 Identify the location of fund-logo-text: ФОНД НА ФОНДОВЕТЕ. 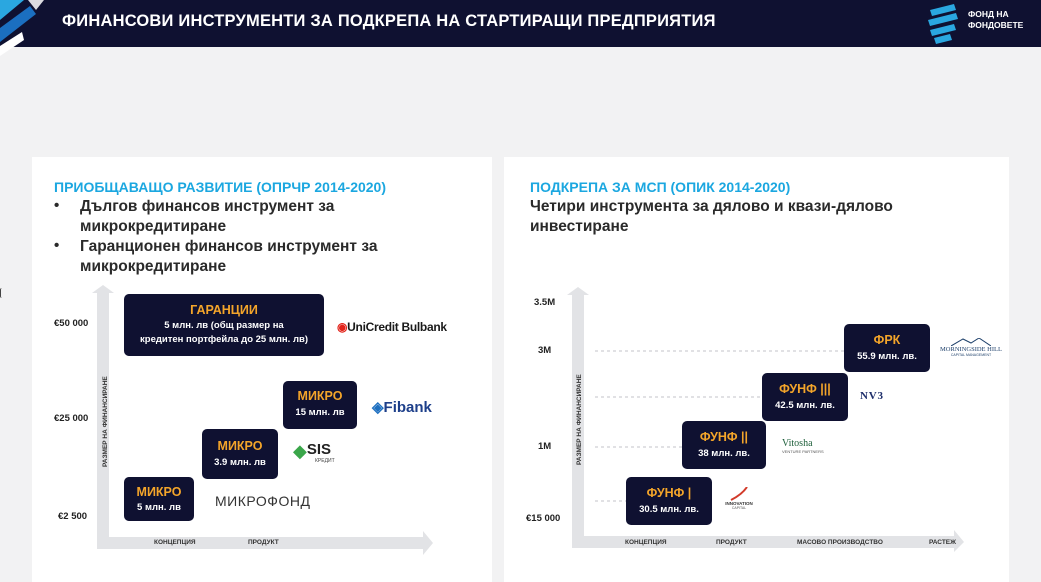
(995, 20).